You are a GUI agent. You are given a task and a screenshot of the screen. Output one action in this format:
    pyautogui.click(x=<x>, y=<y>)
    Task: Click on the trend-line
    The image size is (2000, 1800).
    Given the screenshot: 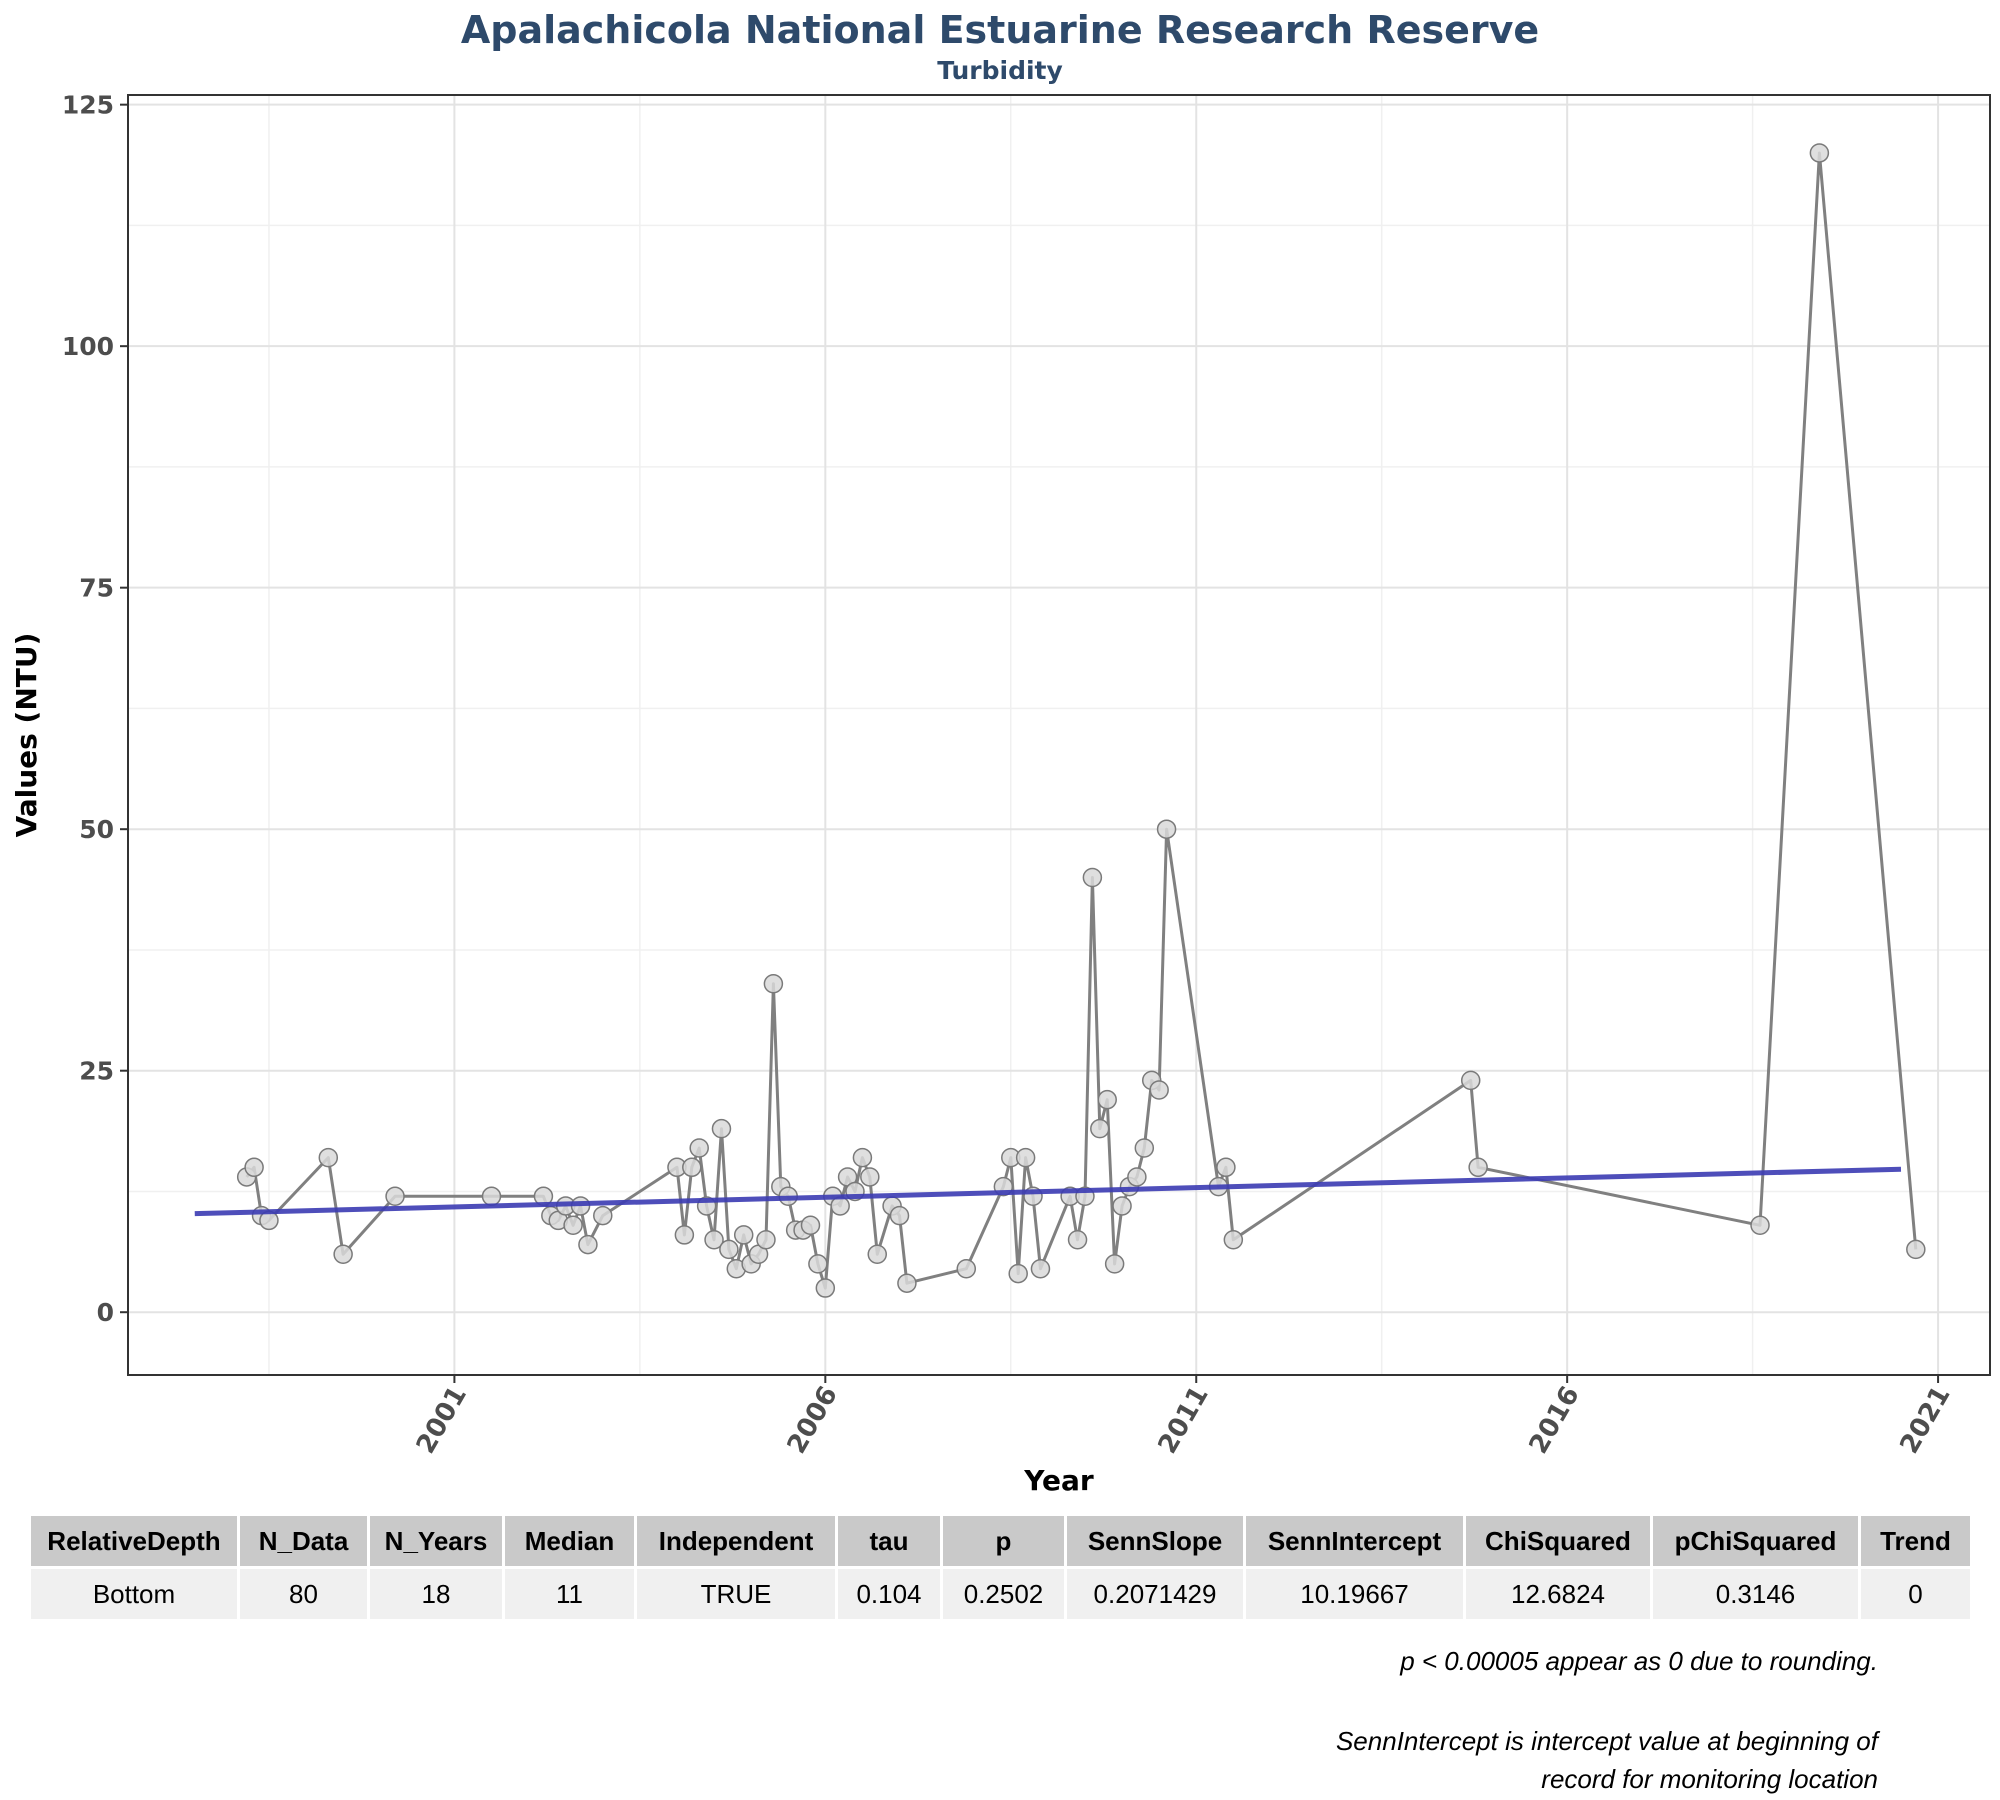 What is the action you would take?
    pyautogui.click(x=1048, y=1191)
    